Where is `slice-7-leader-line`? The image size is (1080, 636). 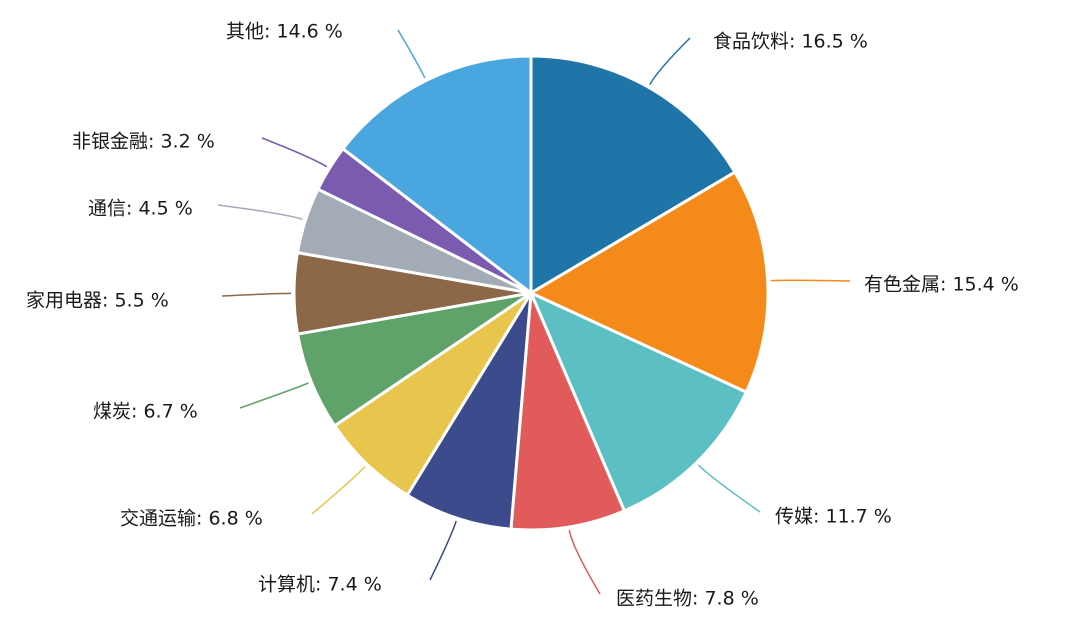 slice-7-leader-line is located at coordinates (274, 395).